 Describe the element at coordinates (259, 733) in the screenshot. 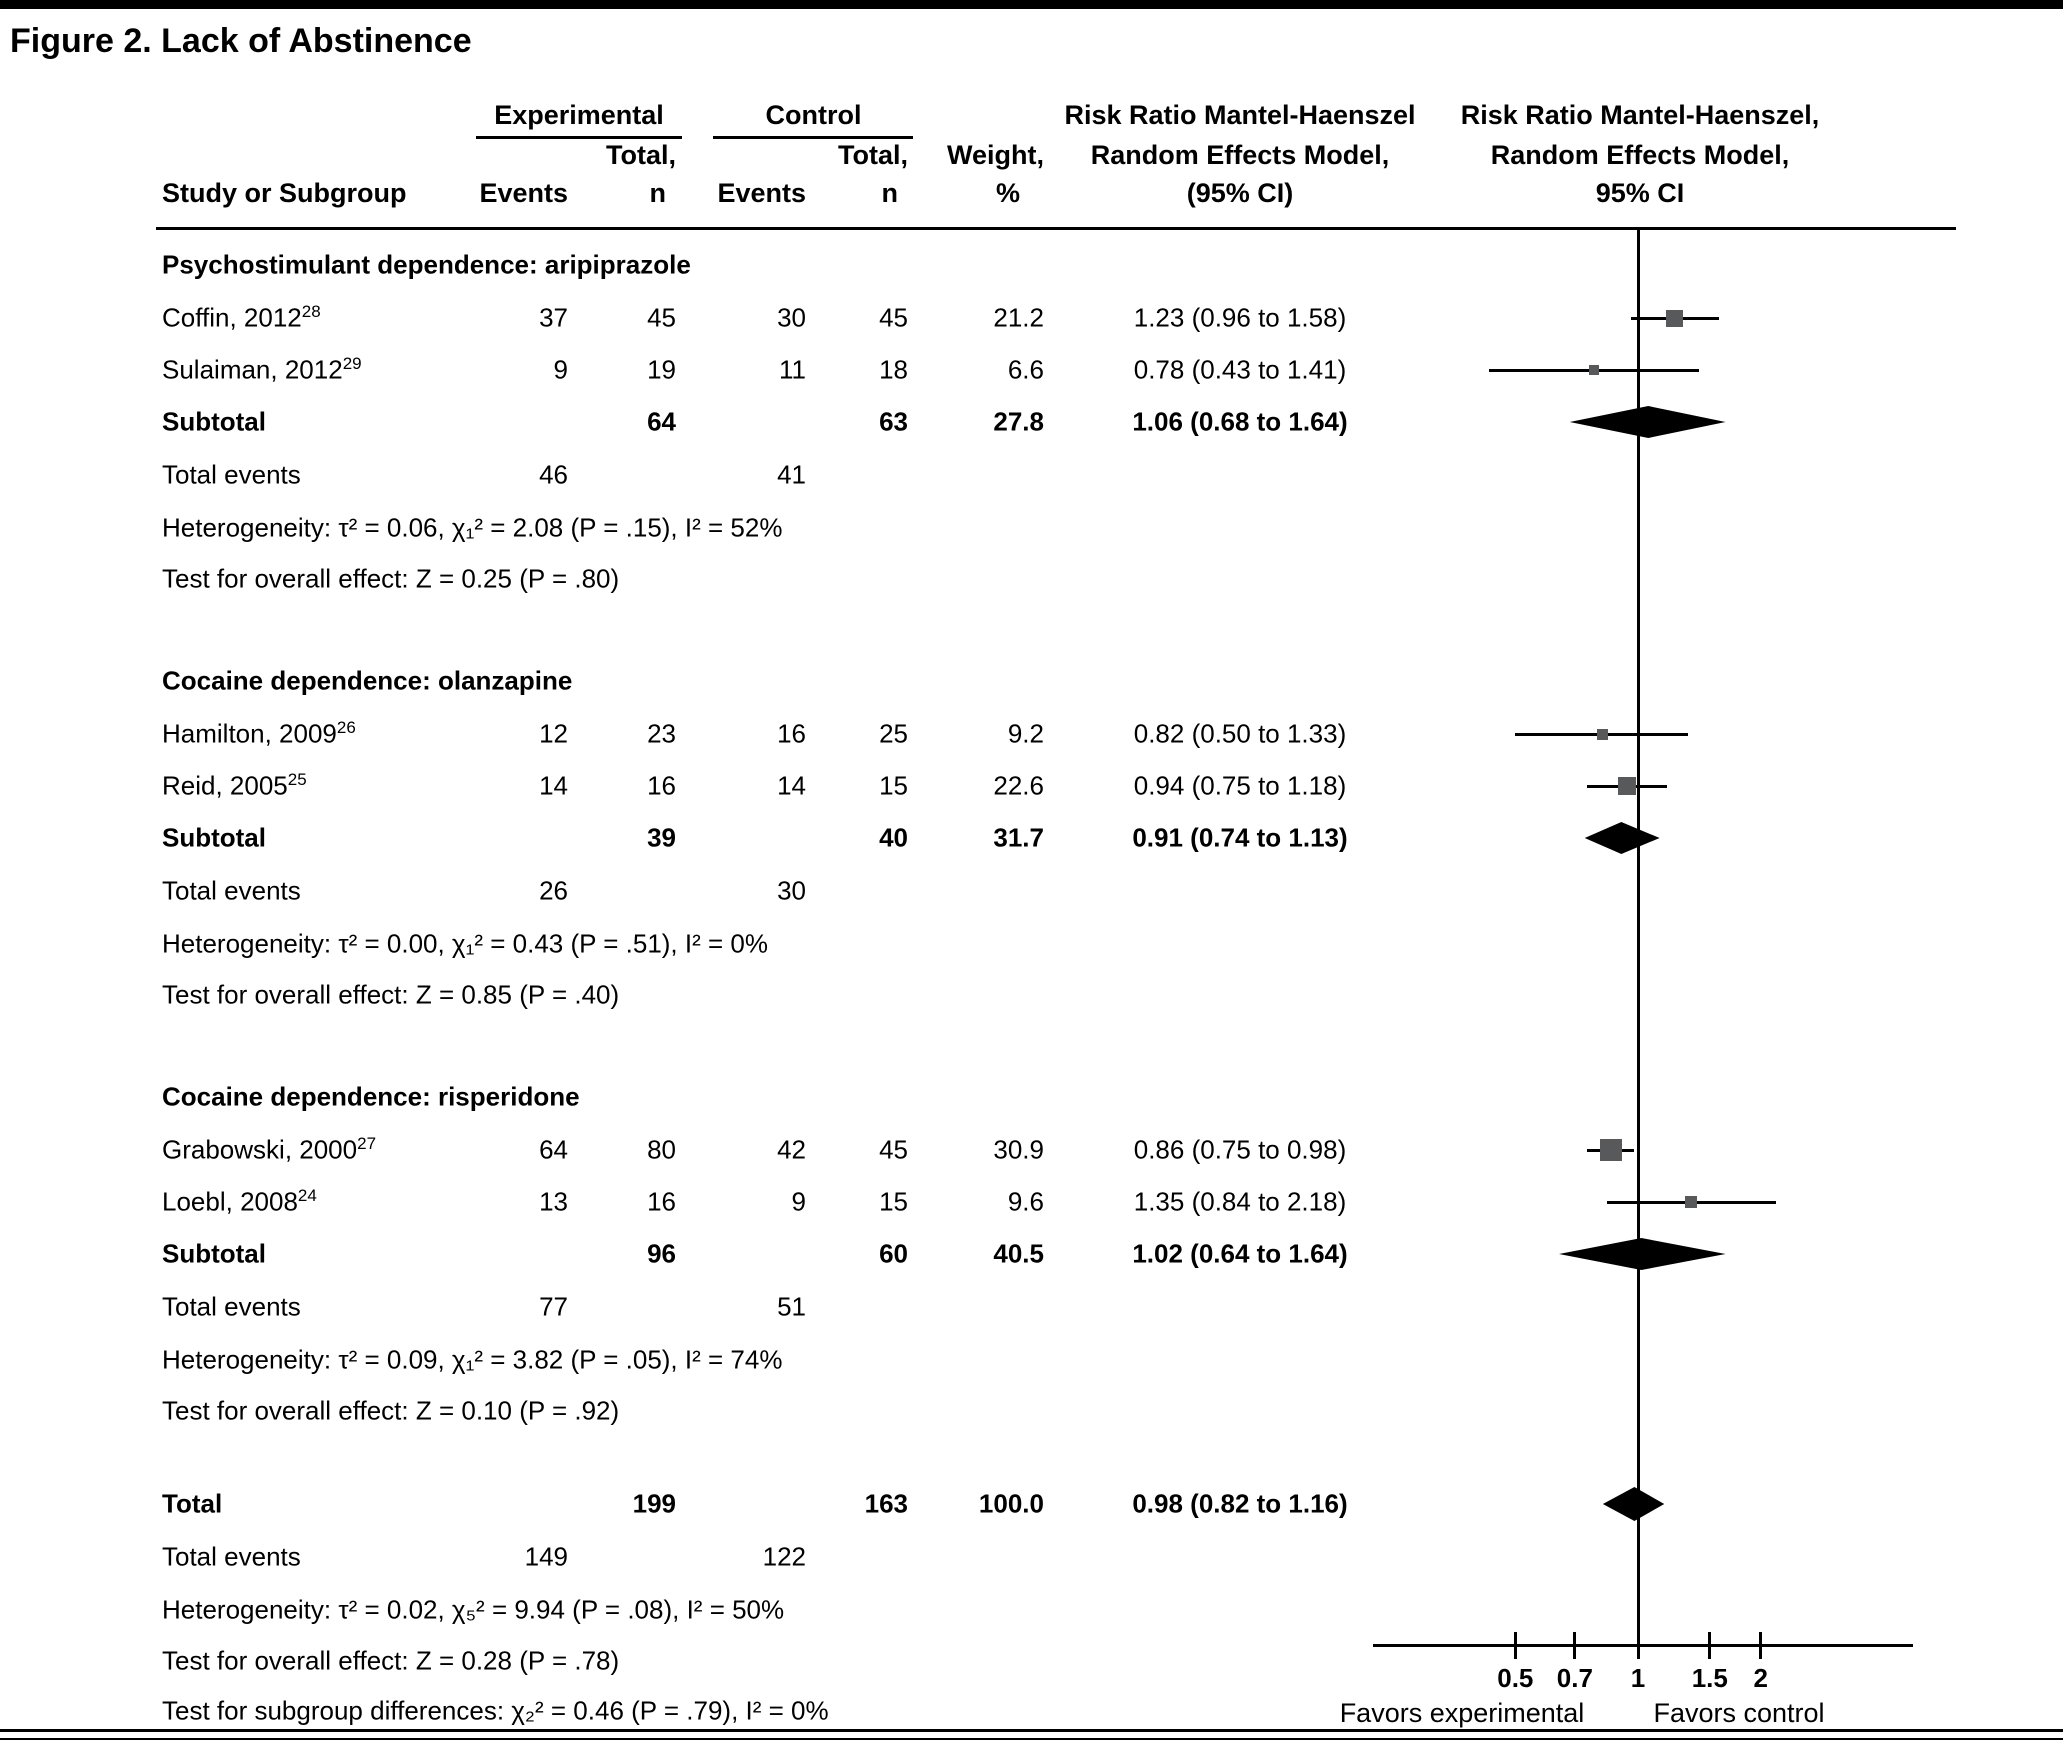

I see `study-label: Hamilton, 200926` at that location.